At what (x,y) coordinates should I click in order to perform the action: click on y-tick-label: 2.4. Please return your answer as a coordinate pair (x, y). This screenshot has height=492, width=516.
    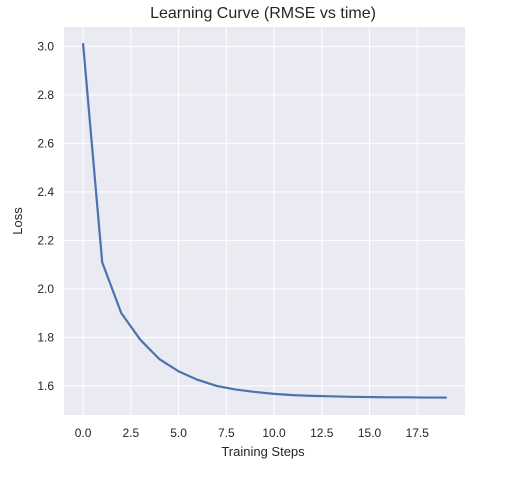
    Looking at the image, I should click on (45, 192).